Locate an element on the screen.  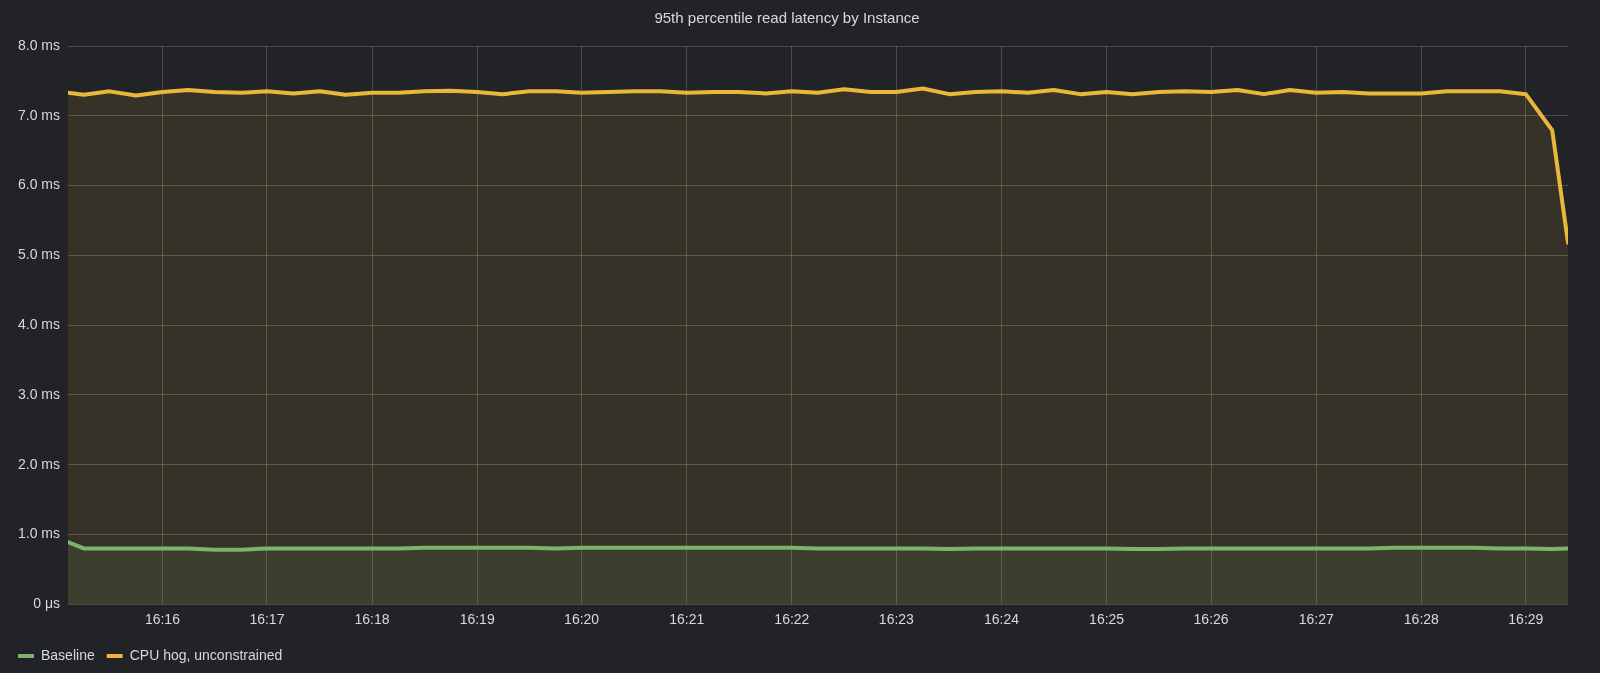
y-tick-label: 2.0 ms is located at coordinates (38, 463).